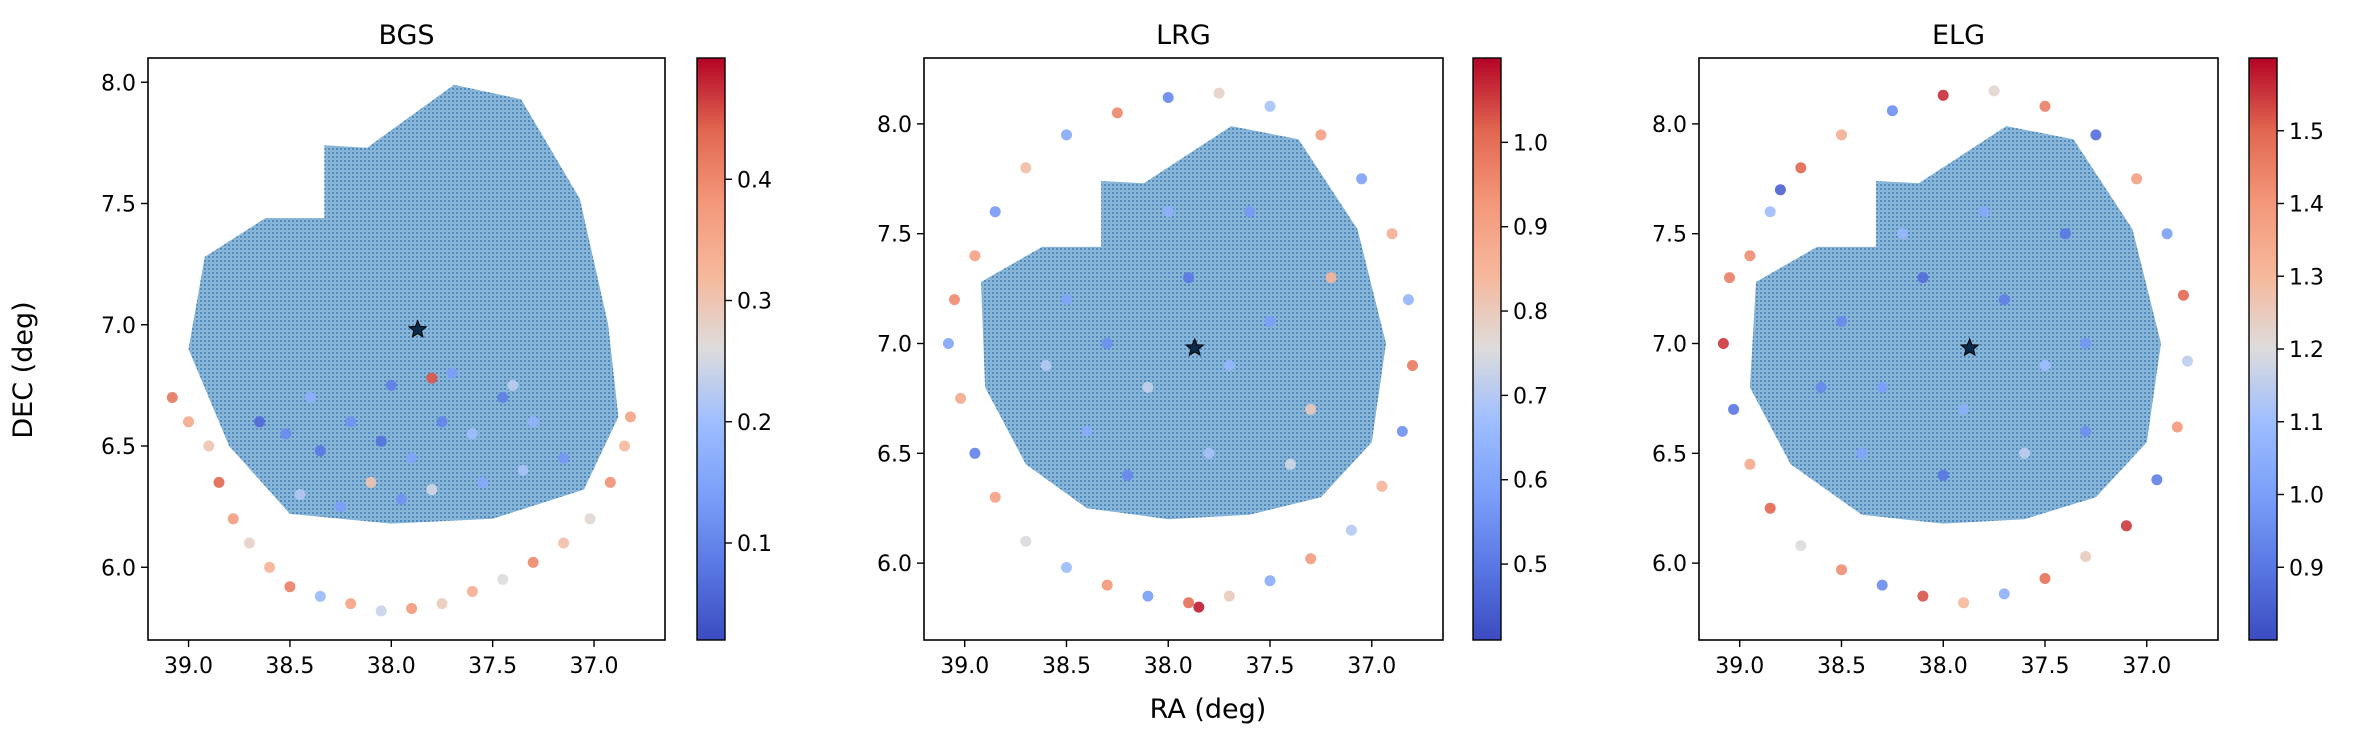 This screenshot has width=2358, height=744. Describe the element at coordinates (754, 423) in the screenshot. I see `colorbar-tick-label: 0.2` at that location.